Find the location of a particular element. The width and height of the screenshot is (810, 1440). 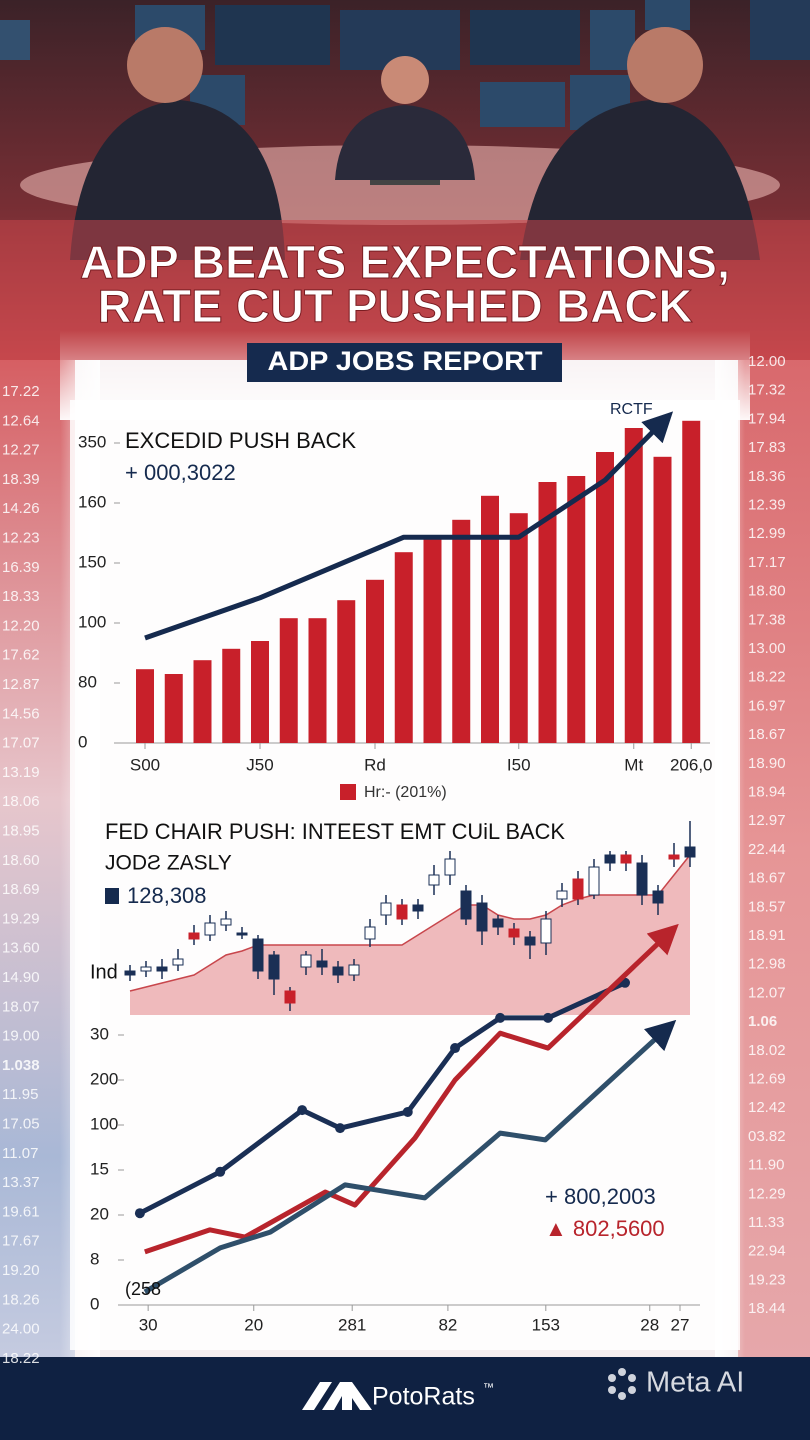

annotation-marker is located at coordinates (112, 896).